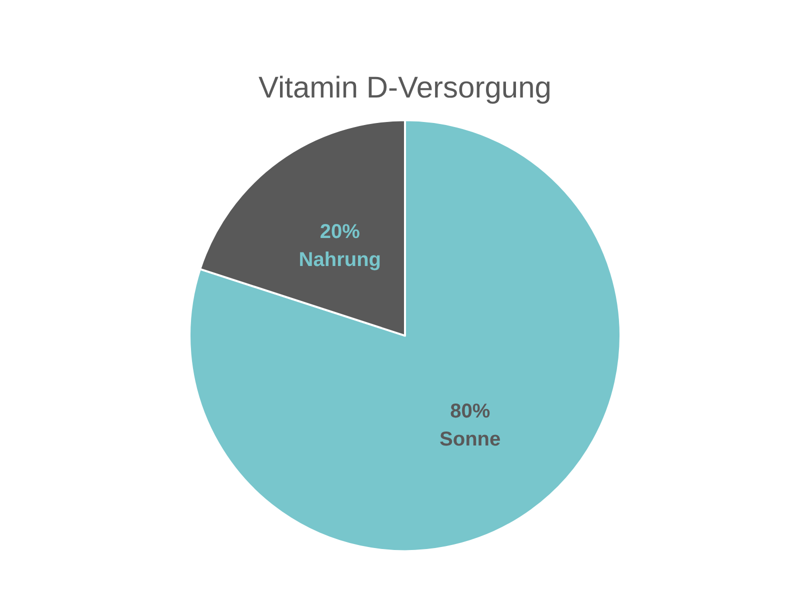 This screenshot has height=607, width=810. What do you see at coordinates (405, 88) in the screenshot?
I see `chart-title: Vitamin D-Versorgung` at bounding box center [405, 88].